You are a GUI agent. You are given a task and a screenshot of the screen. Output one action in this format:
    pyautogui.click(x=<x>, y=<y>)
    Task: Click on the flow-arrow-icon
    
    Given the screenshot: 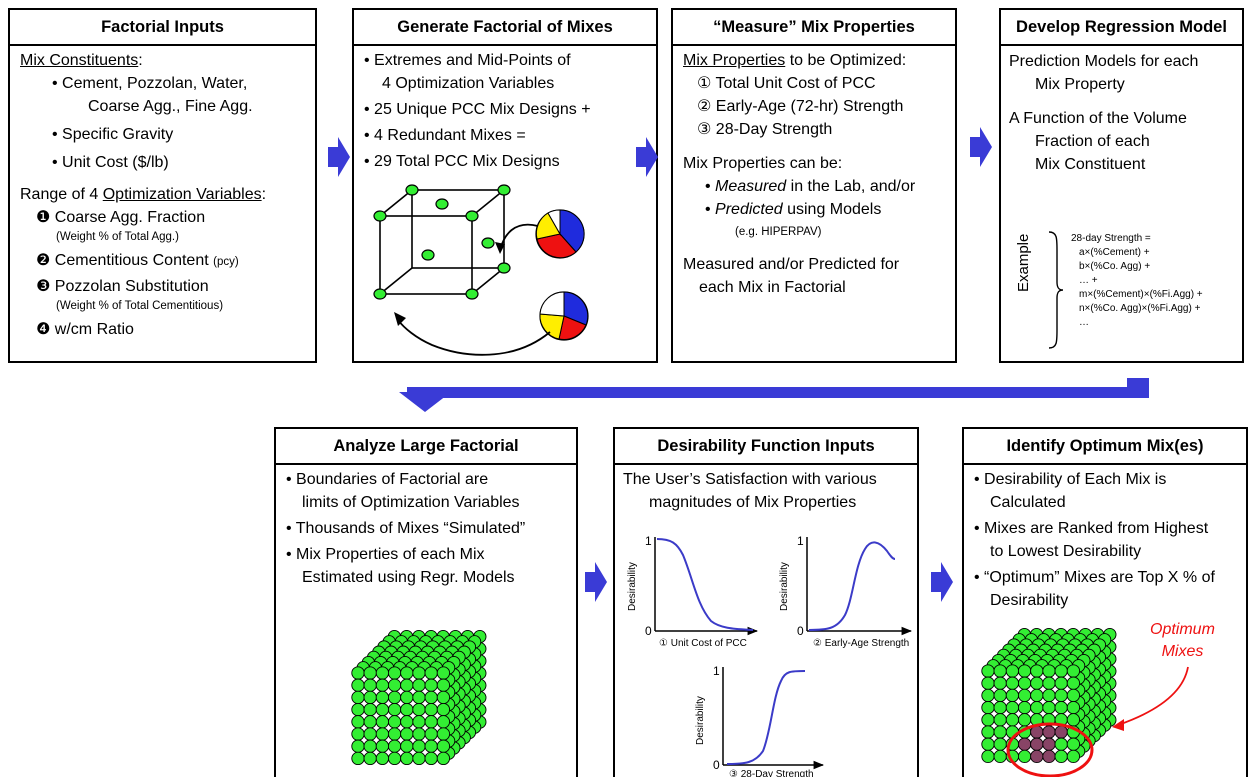 What is the action you would take?
    pyautogui.click(x=339, y=157)
    